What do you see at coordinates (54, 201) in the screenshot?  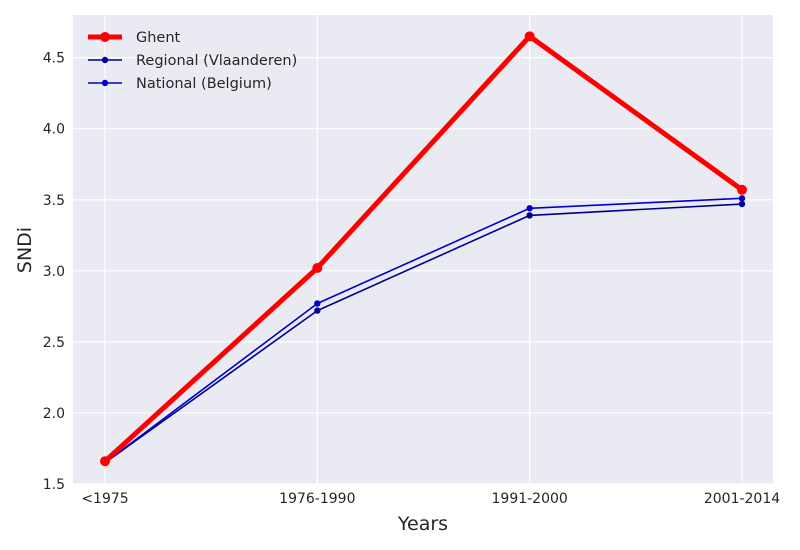 I see `y-tick-label: 3.5` at bounding box center [54, 201].